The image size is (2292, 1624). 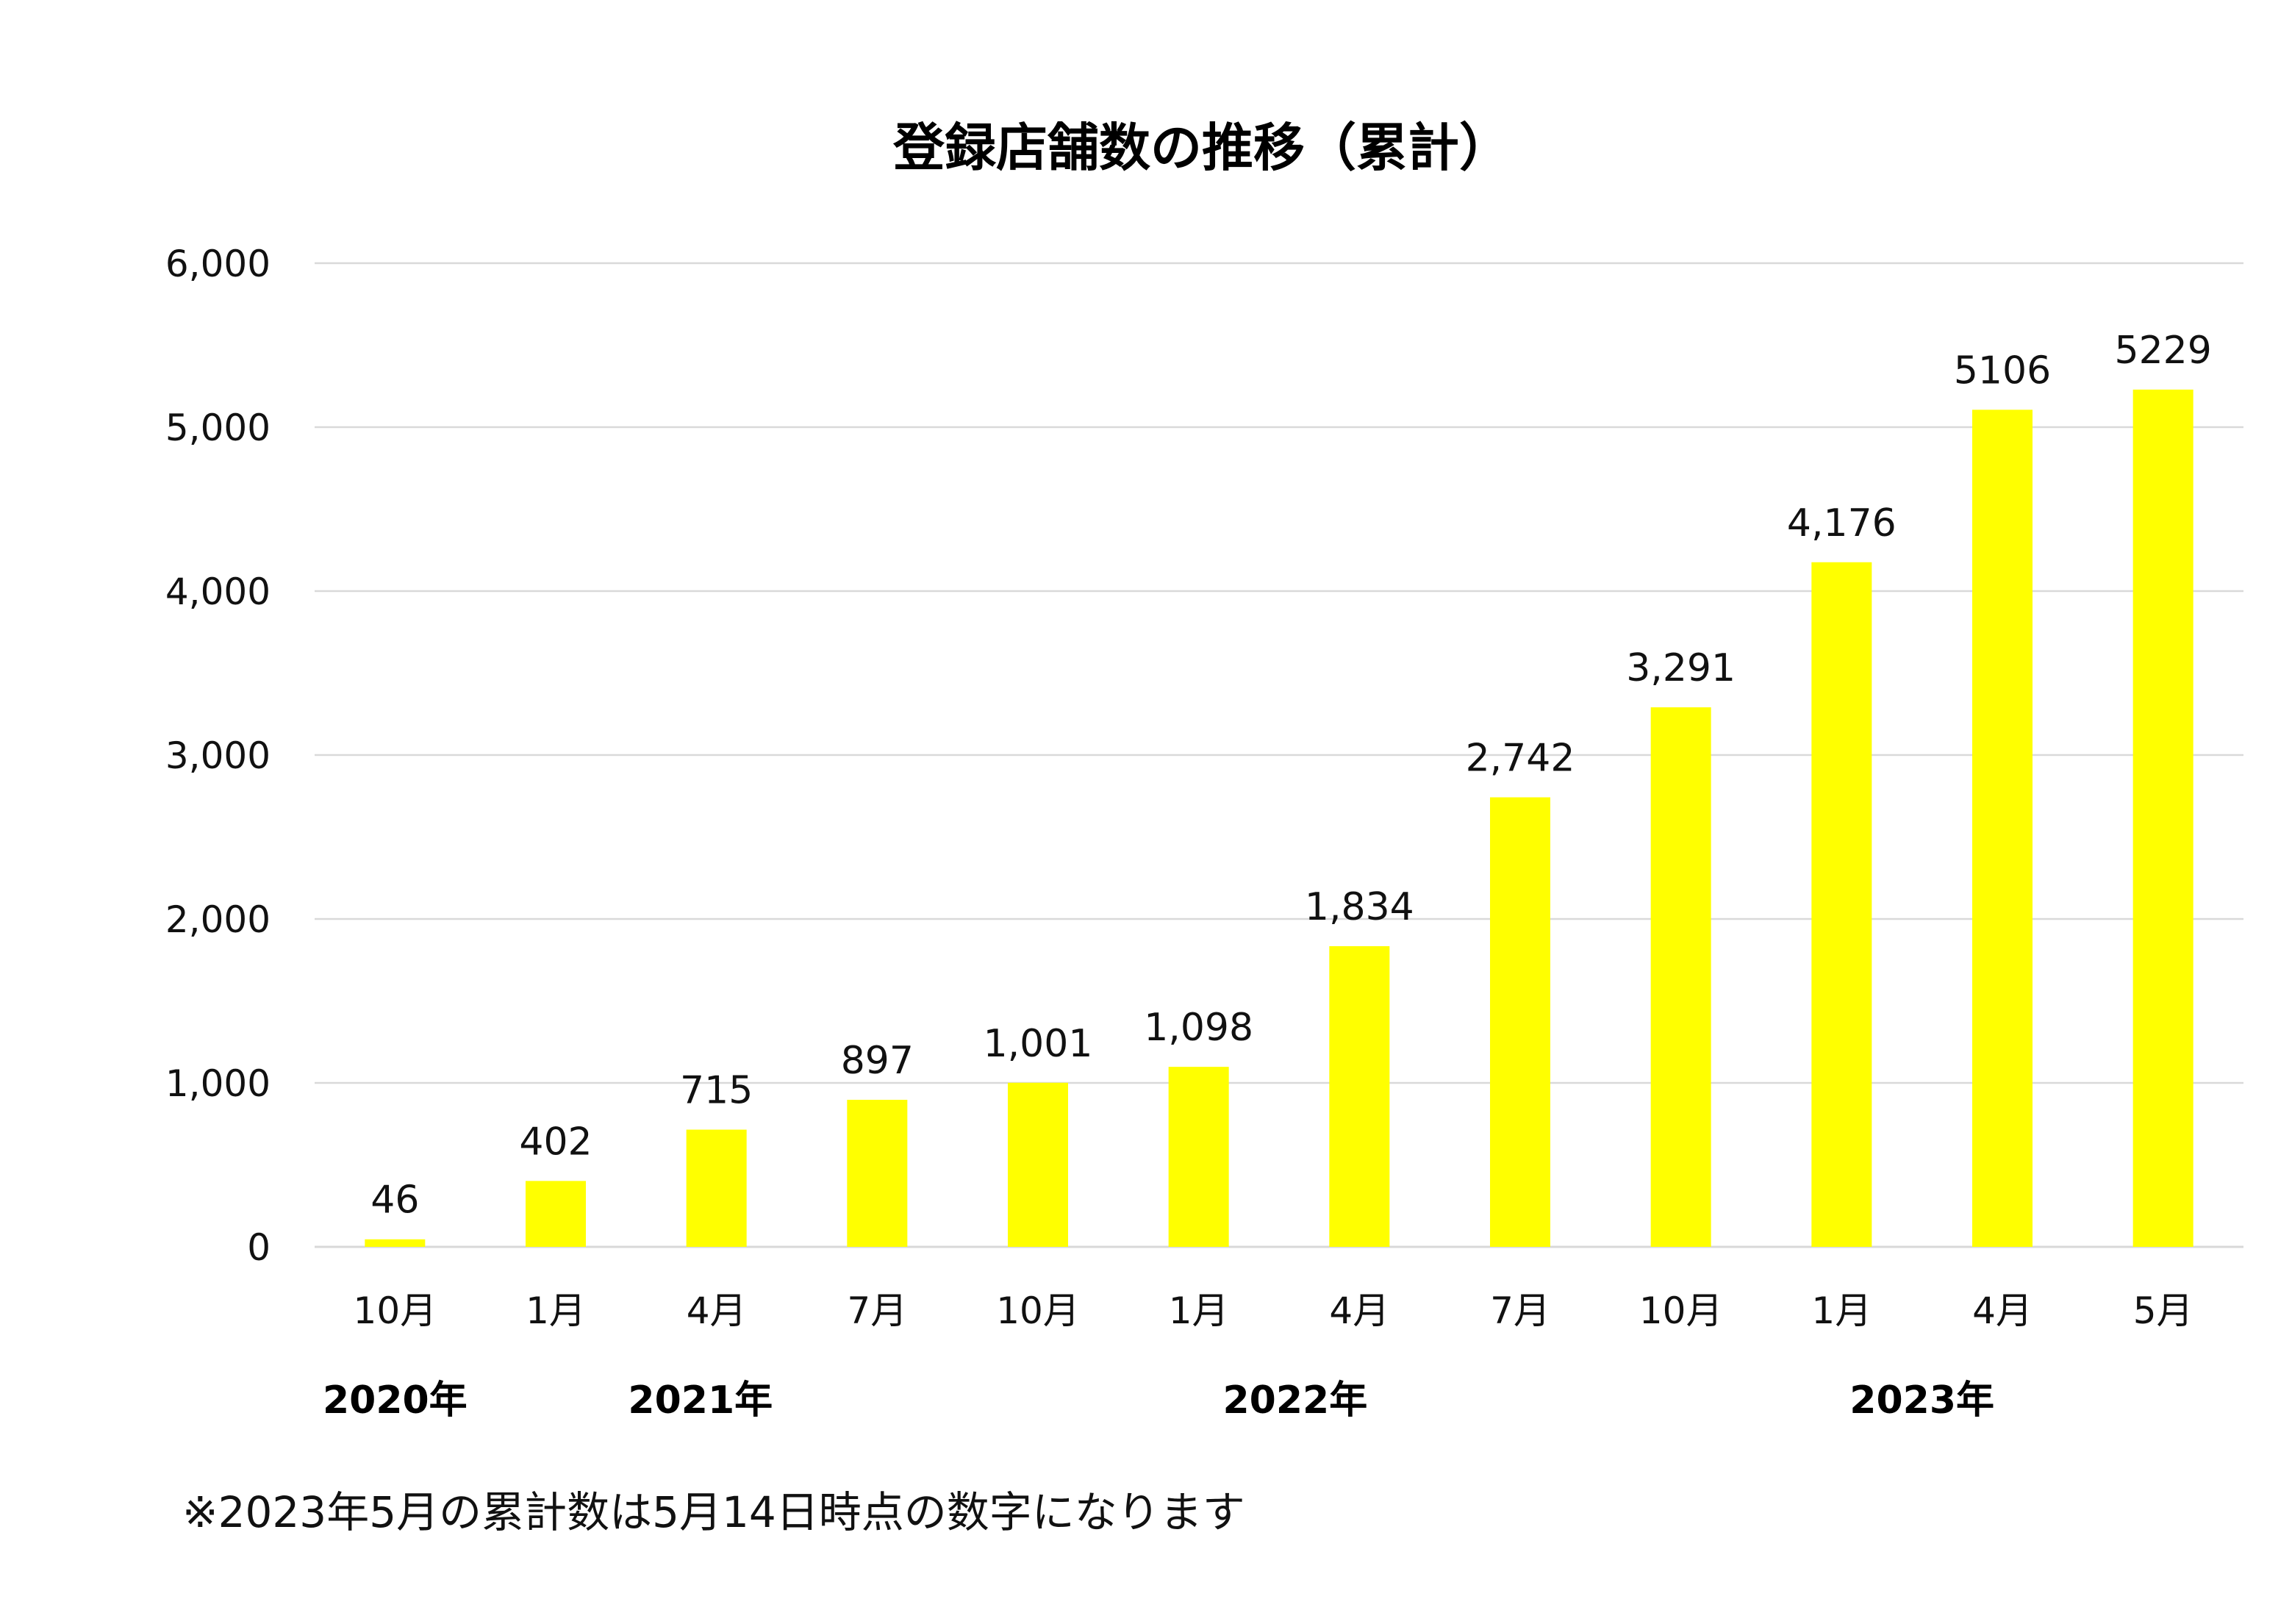 I want to click on data-label: 715, so click(x=716, y=1091).